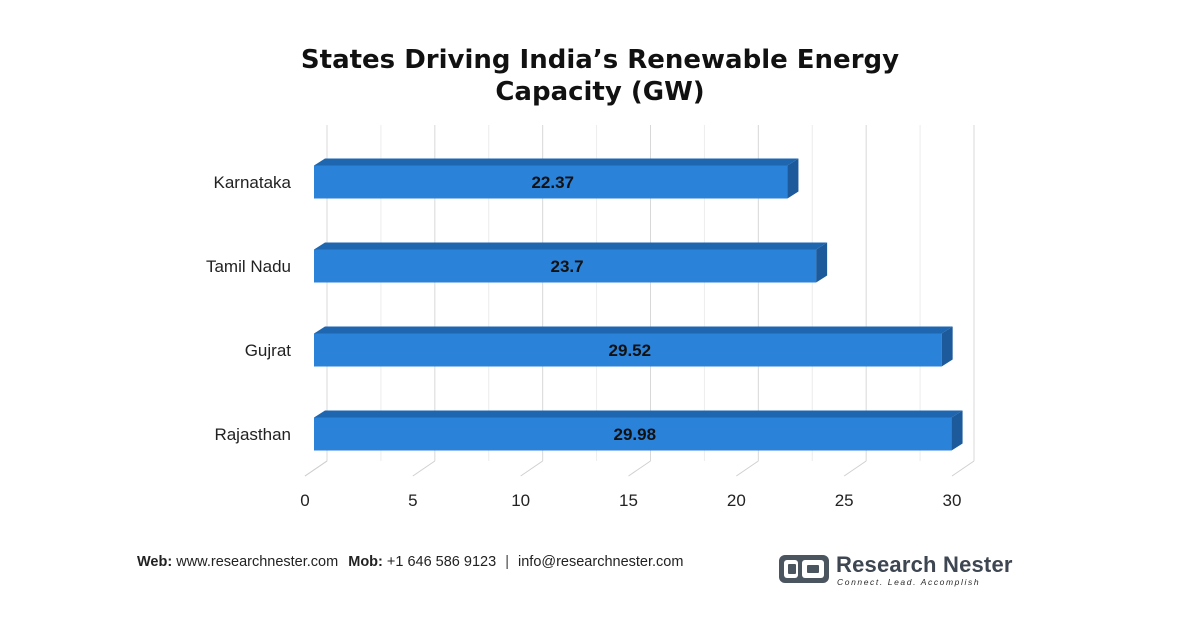  I want to click on mob-number: +1 646 586 9123, so click(441, 562).